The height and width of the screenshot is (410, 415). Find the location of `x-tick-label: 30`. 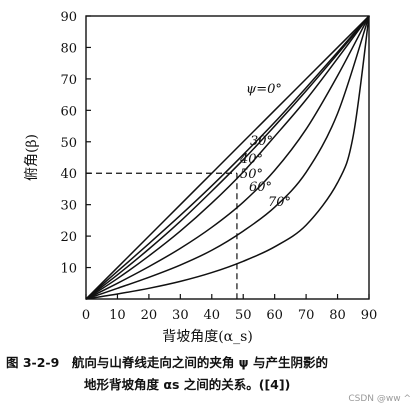

x-tick-label: 30 is located at coordinates (180, 315).